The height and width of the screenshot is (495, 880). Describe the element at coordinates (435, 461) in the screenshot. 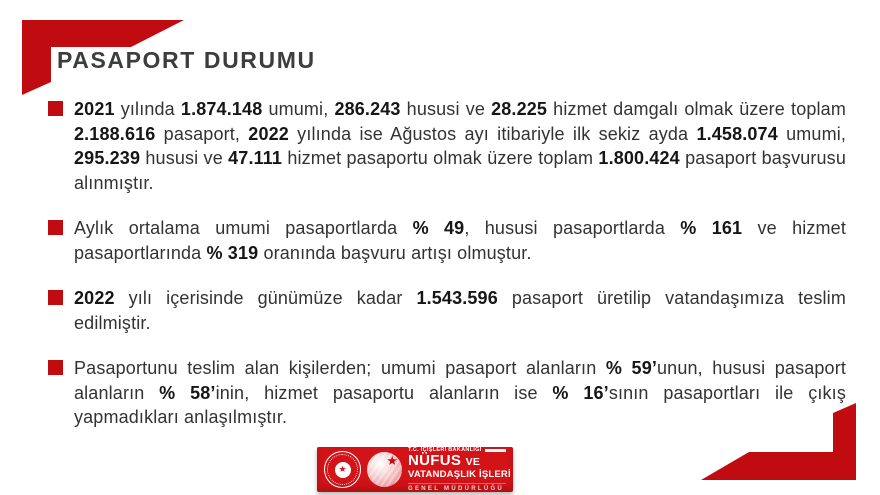

I see `org-name: NÜFUS` at that location.